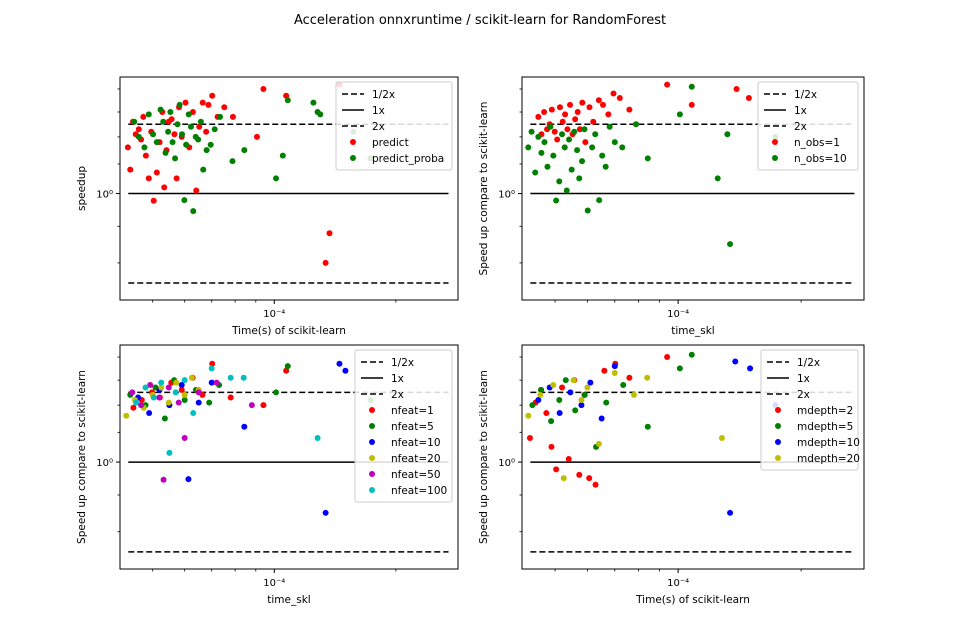 Image resolution: width=960 pixels, height=640 pixels. What do you see at coordinates (408, 159) in the screenshot?
I see `legend-label: predict_proba` at bounding box center [408, 159].